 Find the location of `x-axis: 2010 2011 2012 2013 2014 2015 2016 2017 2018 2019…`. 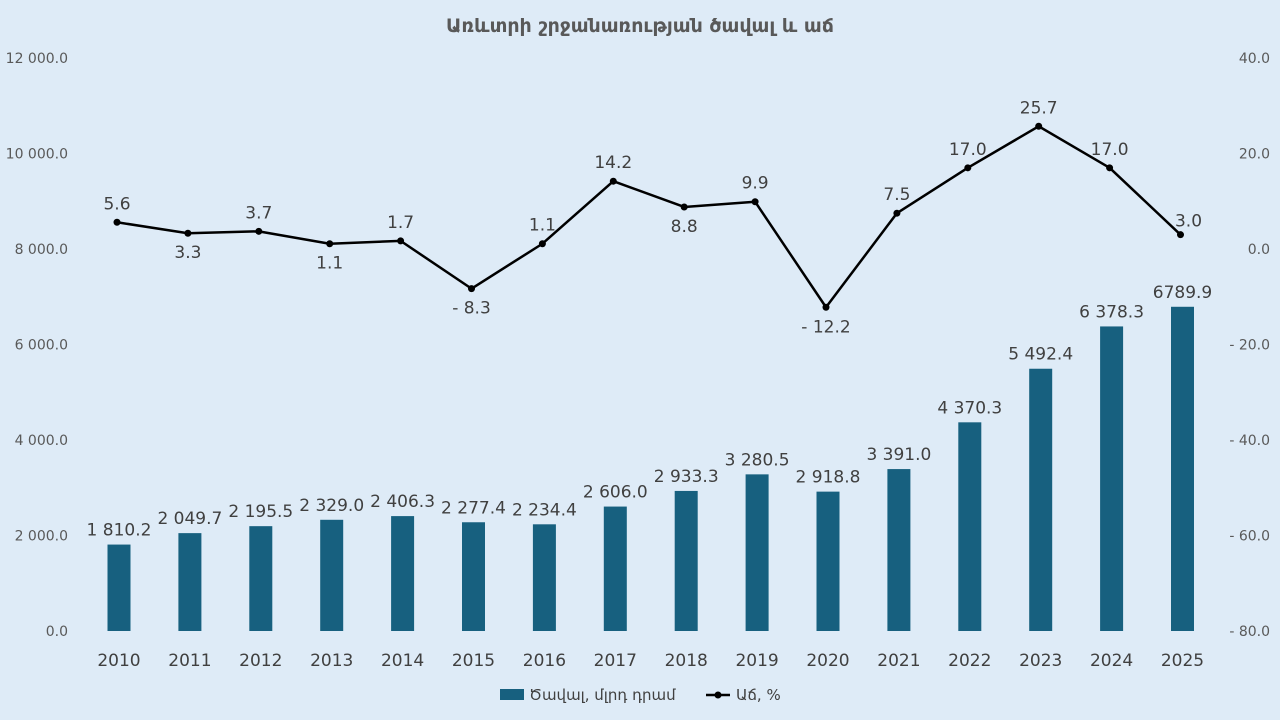

x-axis: 2010 2011 2012 2013 2014 2015 2016 2017 2018 2019… is located at coordinates (650, 661).